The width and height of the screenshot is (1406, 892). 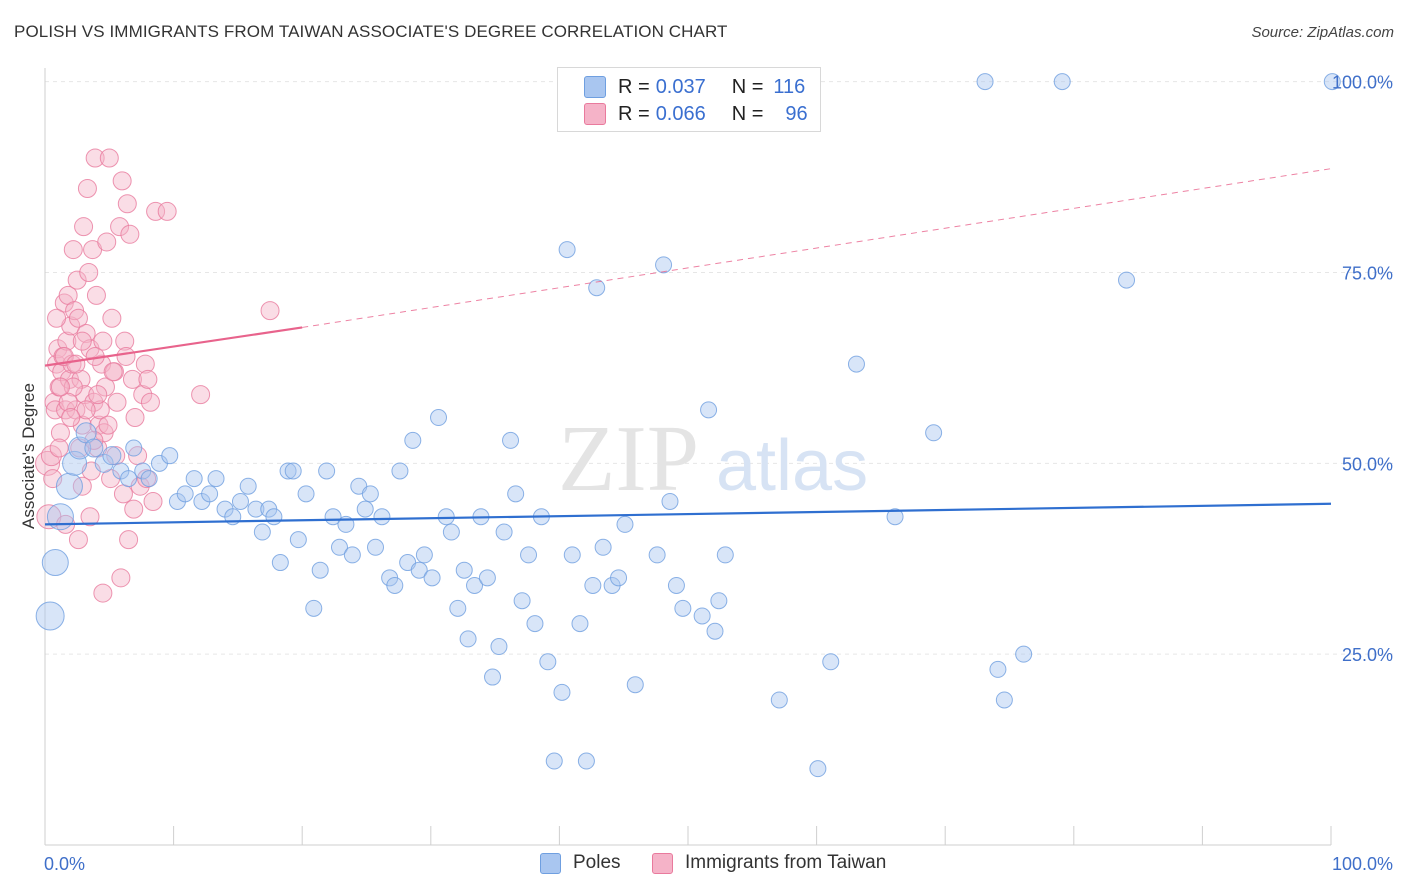 I want to click on source-label: Source: ZipAtlas.com, so click(x=1322, y=32).